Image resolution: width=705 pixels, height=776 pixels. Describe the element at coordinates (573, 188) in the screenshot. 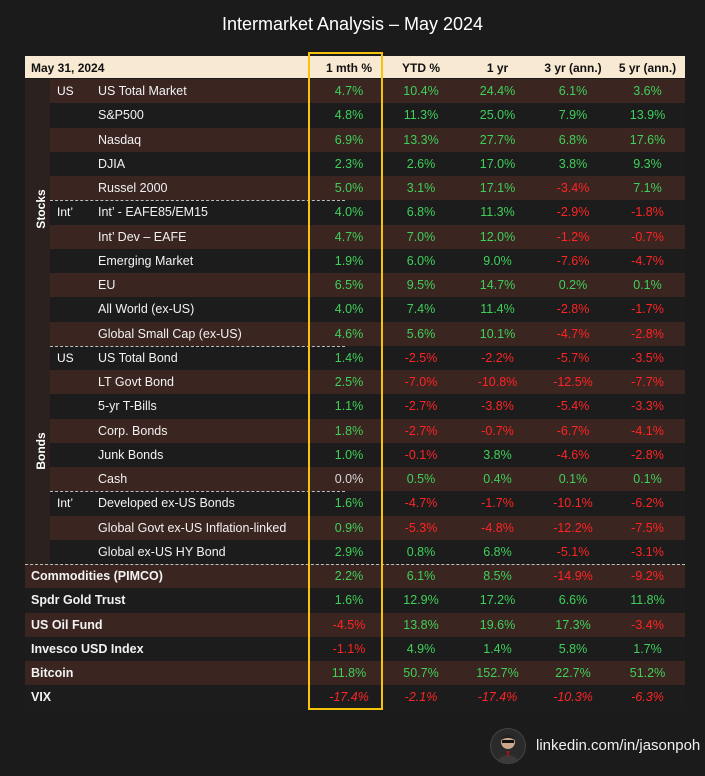

I see `value-cell: -3.4%` at that location.